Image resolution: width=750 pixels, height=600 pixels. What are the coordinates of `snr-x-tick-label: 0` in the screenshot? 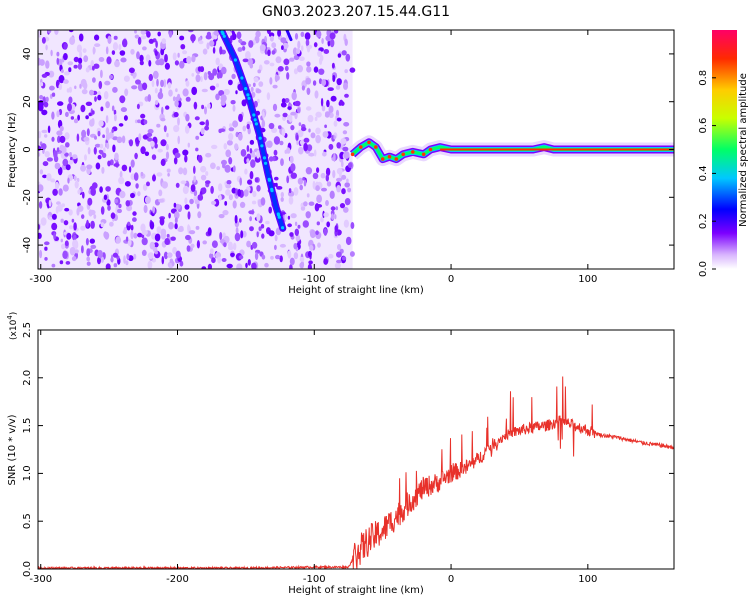 It's located at (451, 579).